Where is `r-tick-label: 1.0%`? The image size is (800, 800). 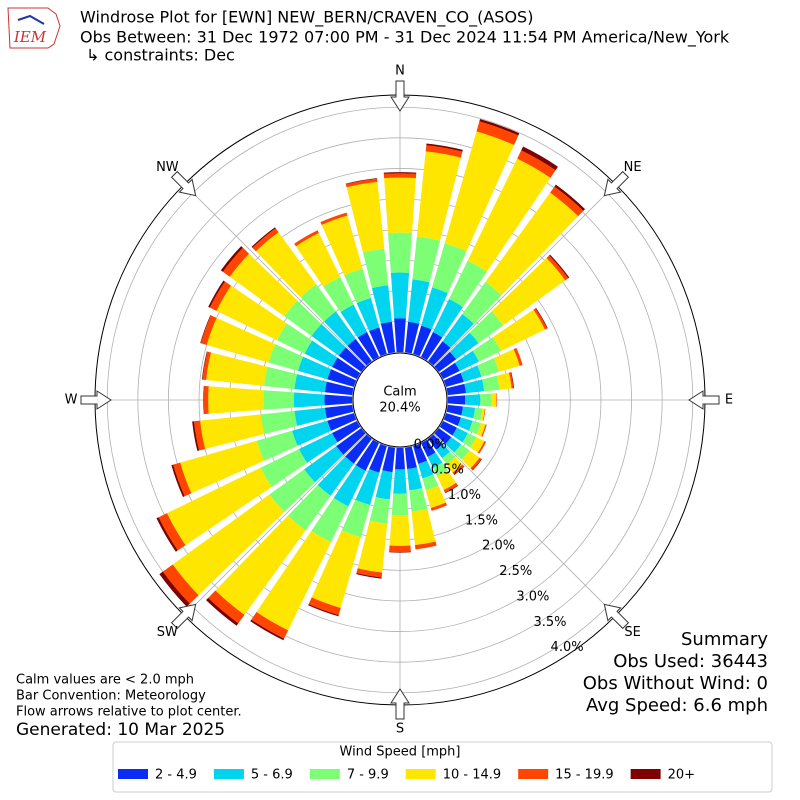
r-tick-label: 1.0% is located at coordinates (464, 495).